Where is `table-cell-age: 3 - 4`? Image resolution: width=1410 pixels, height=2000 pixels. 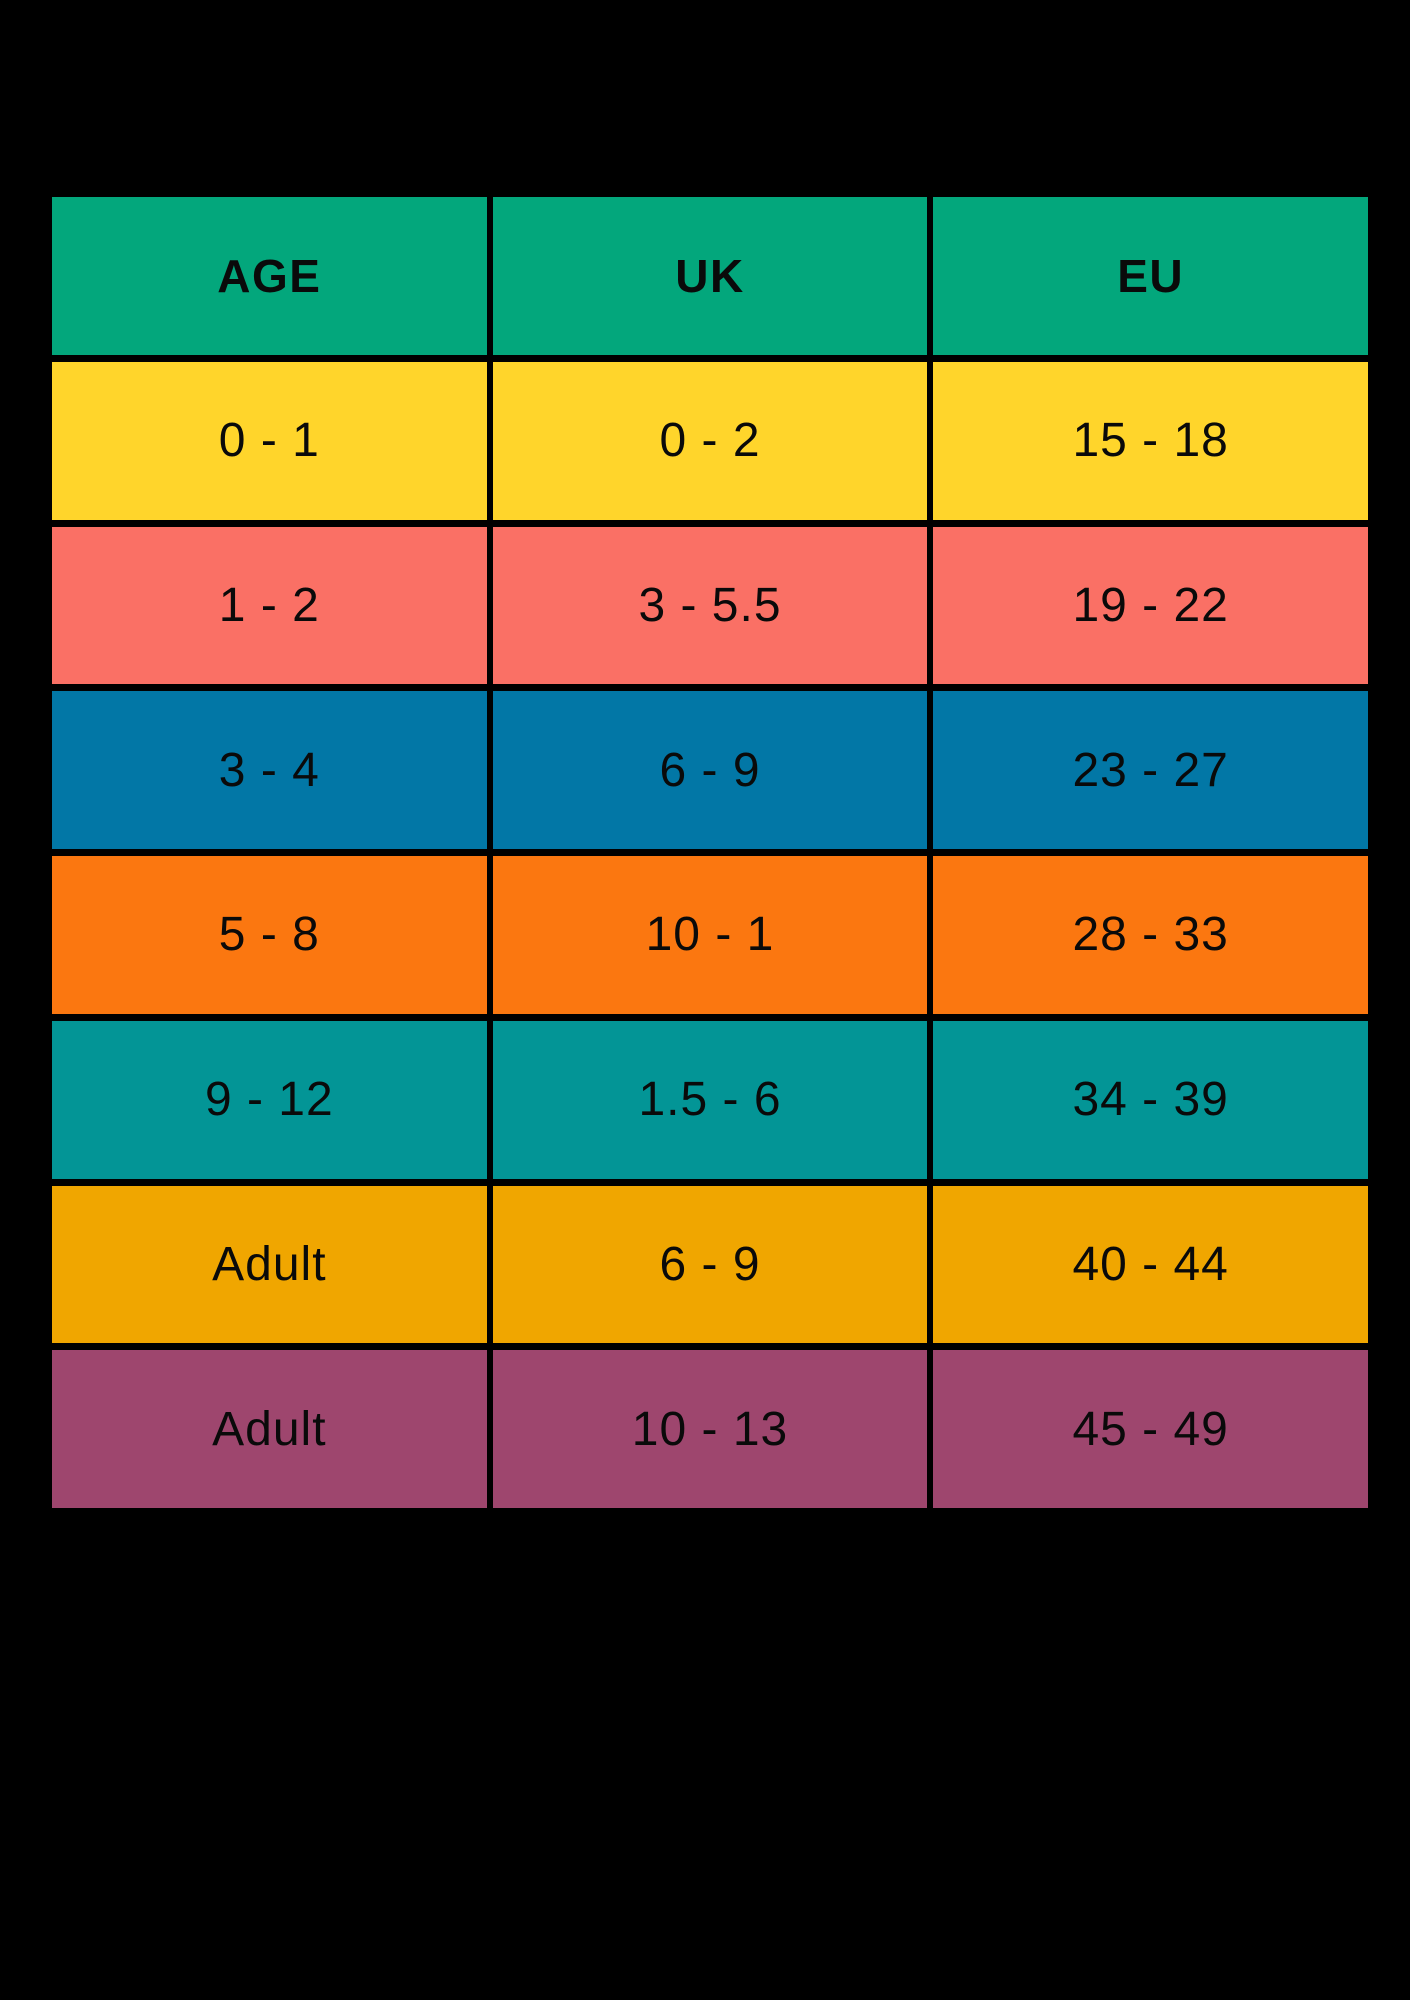 table-cell-age: 3 - 4 is located at coordinates (269, 770).